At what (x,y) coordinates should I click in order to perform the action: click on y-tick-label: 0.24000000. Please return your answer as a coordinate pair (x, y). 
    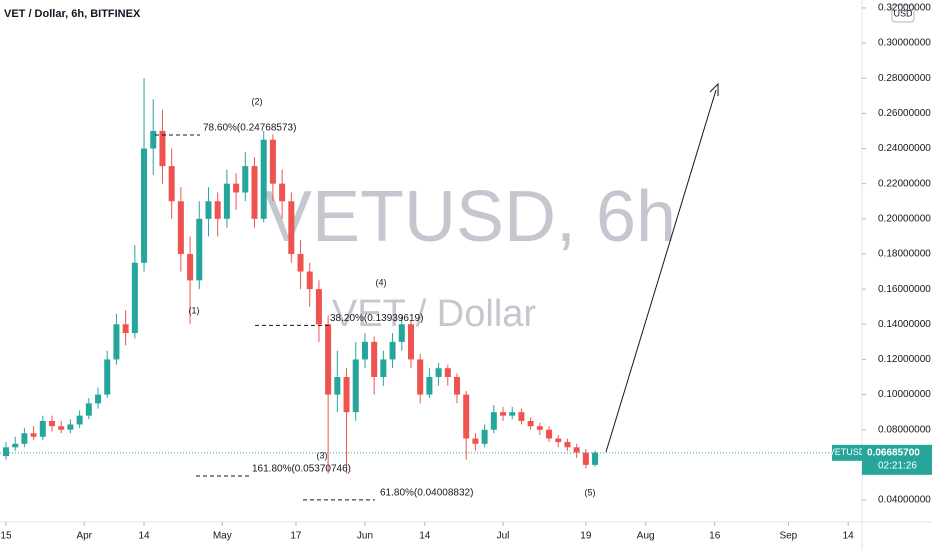
    Looking at the image, I should click on (904, 148).